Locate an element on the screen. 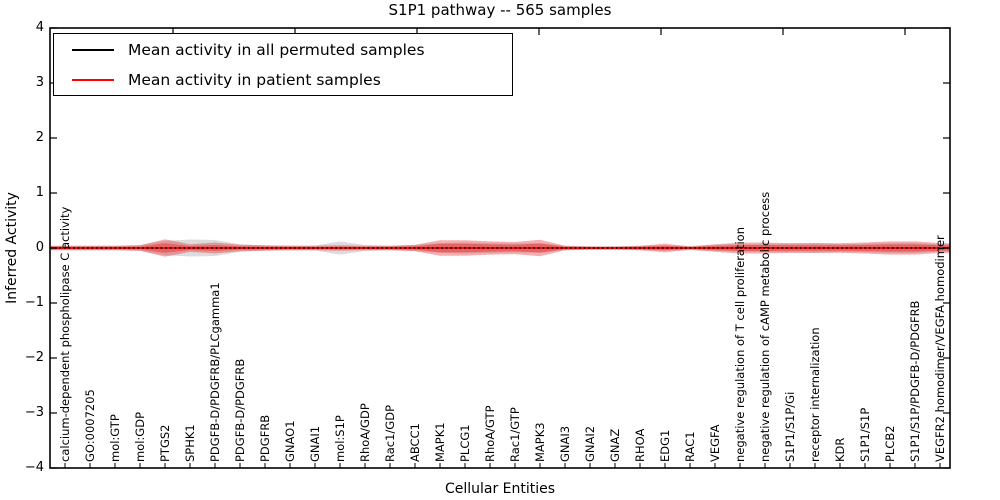  x-tick-label: RhoA/GDP is located at coordinates (365, 432).